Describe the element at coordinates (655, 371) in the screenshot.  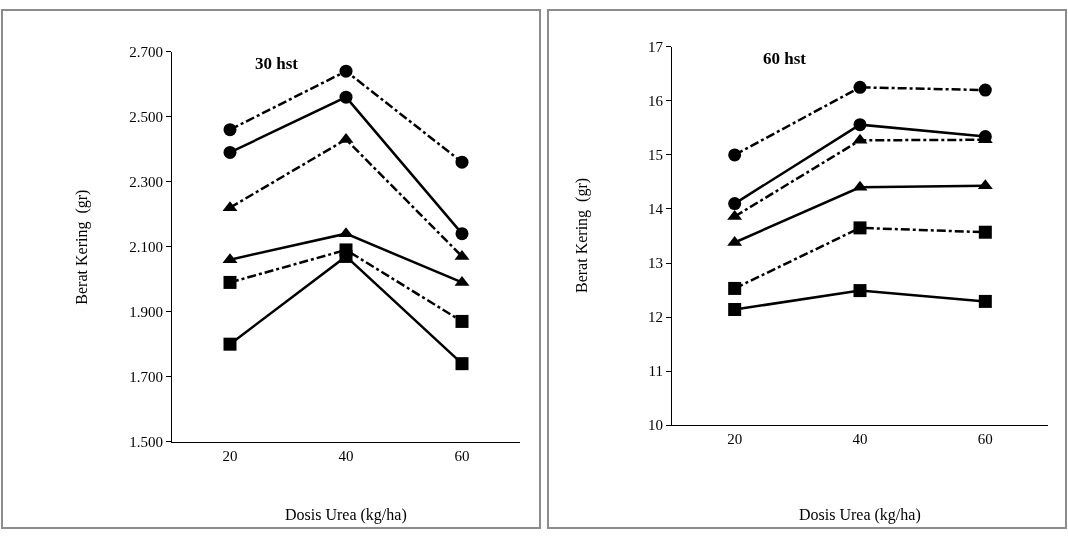
I see `y-tick-label: 11` at that location.